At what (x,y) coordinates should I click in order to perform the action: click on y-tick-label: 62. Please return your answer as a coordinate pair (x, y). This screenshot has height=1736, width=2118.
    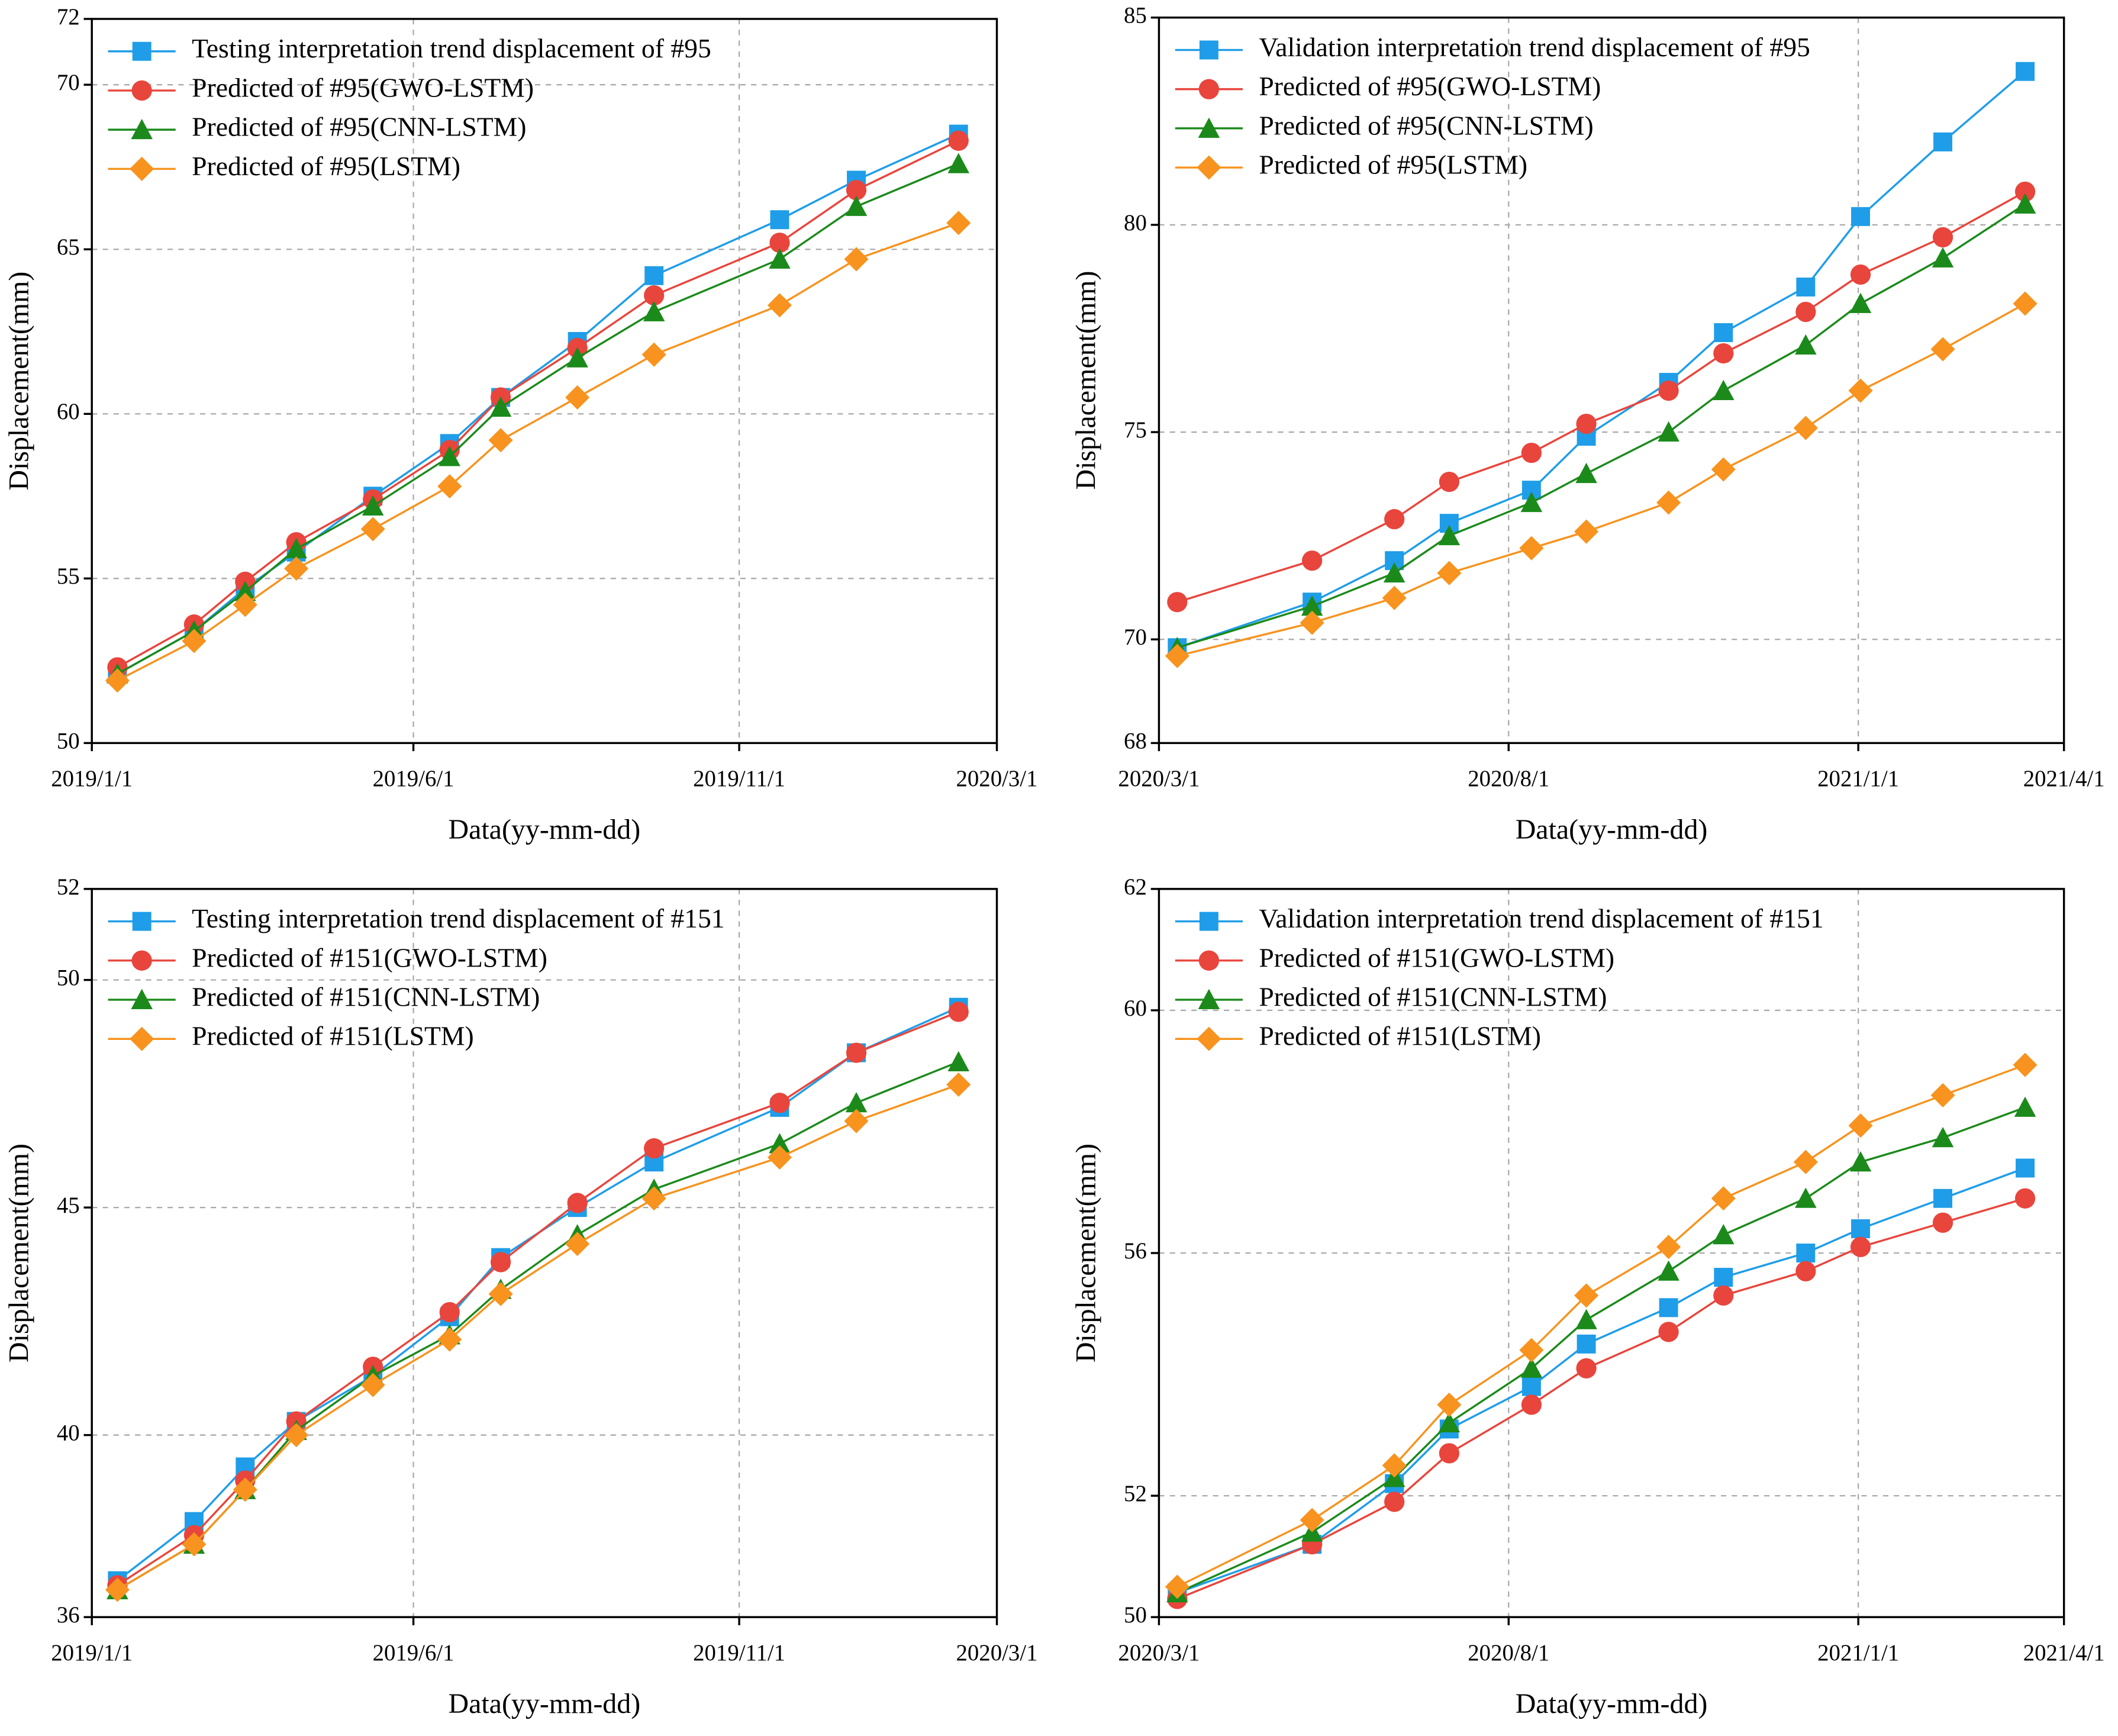
    Looking at the image, I should click on (1135, 887).